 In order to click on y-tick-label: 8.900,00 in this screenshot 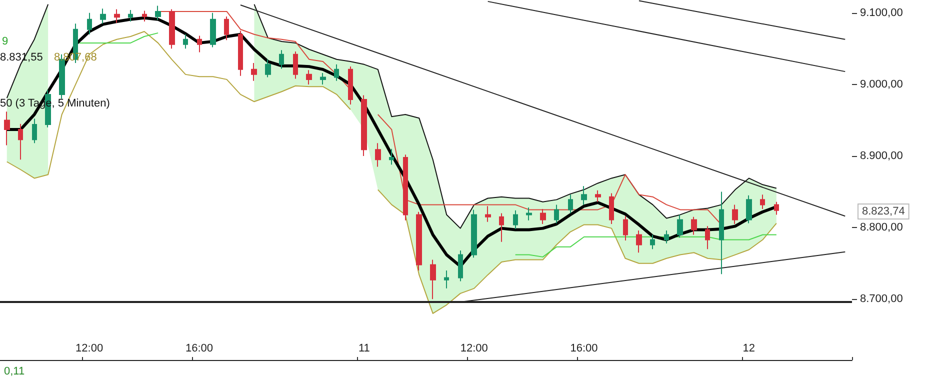, I will do `click(881, 156)`.